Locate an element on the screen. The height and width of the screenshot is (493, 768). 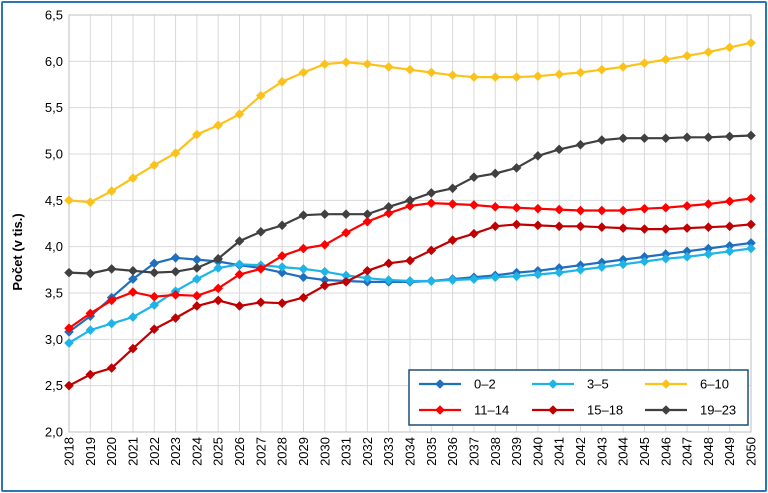
x-tick-label: 2043 is located at coordinates (601, 451).